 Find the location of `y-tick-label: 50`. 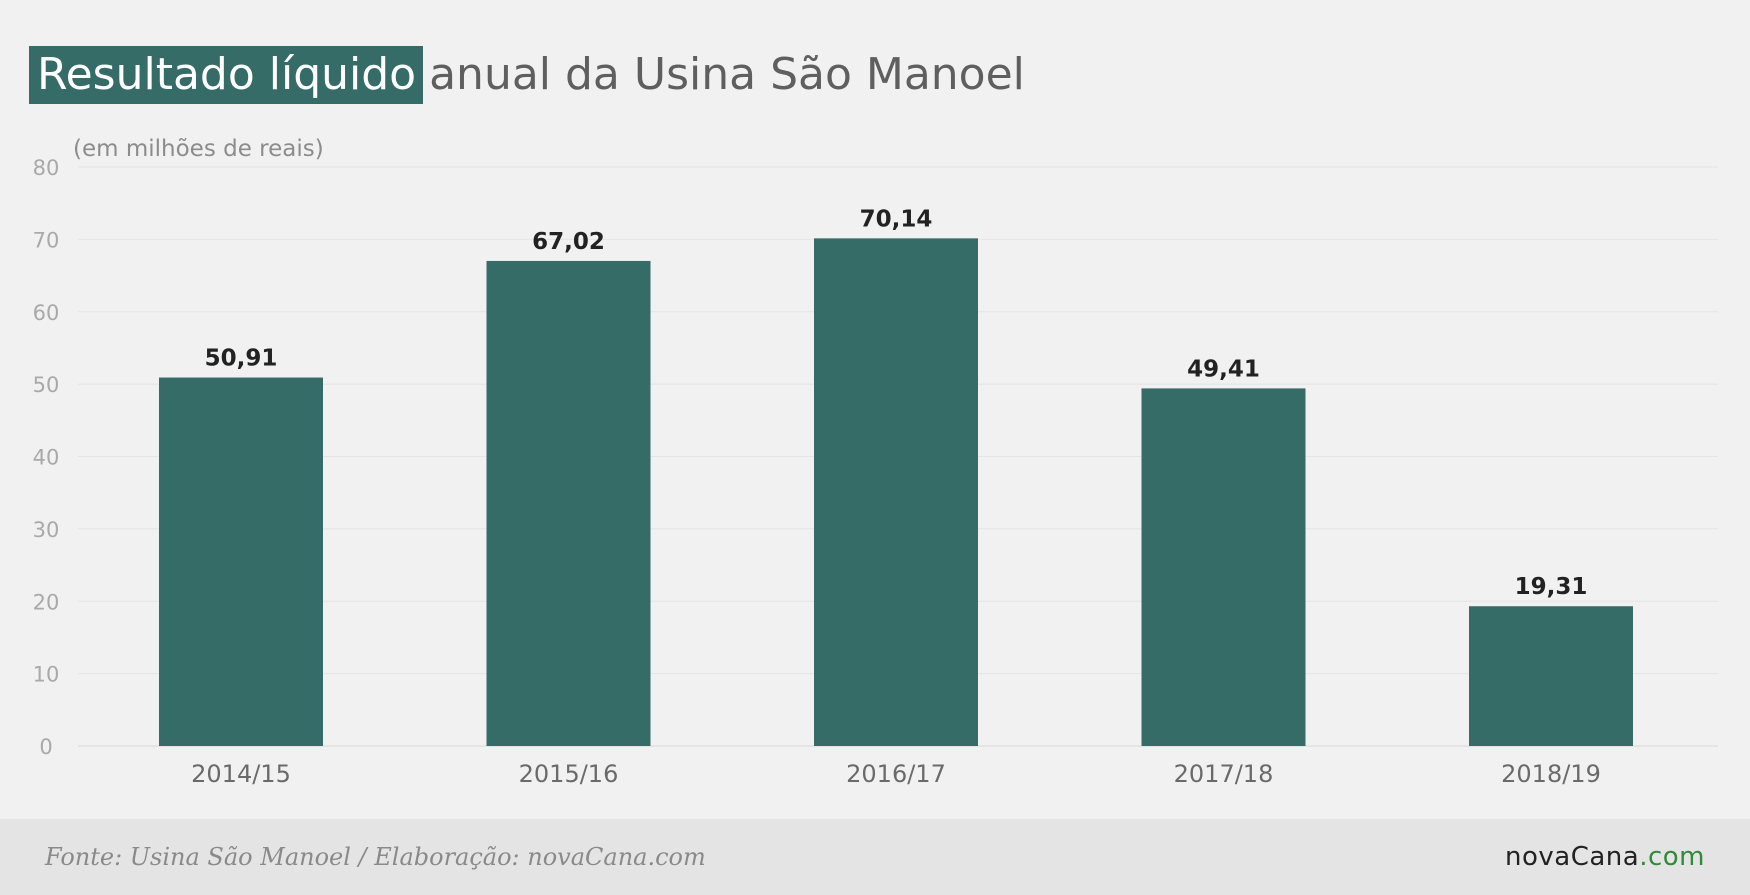

y-tick-label: 50 is located at coordinates (46, 385).